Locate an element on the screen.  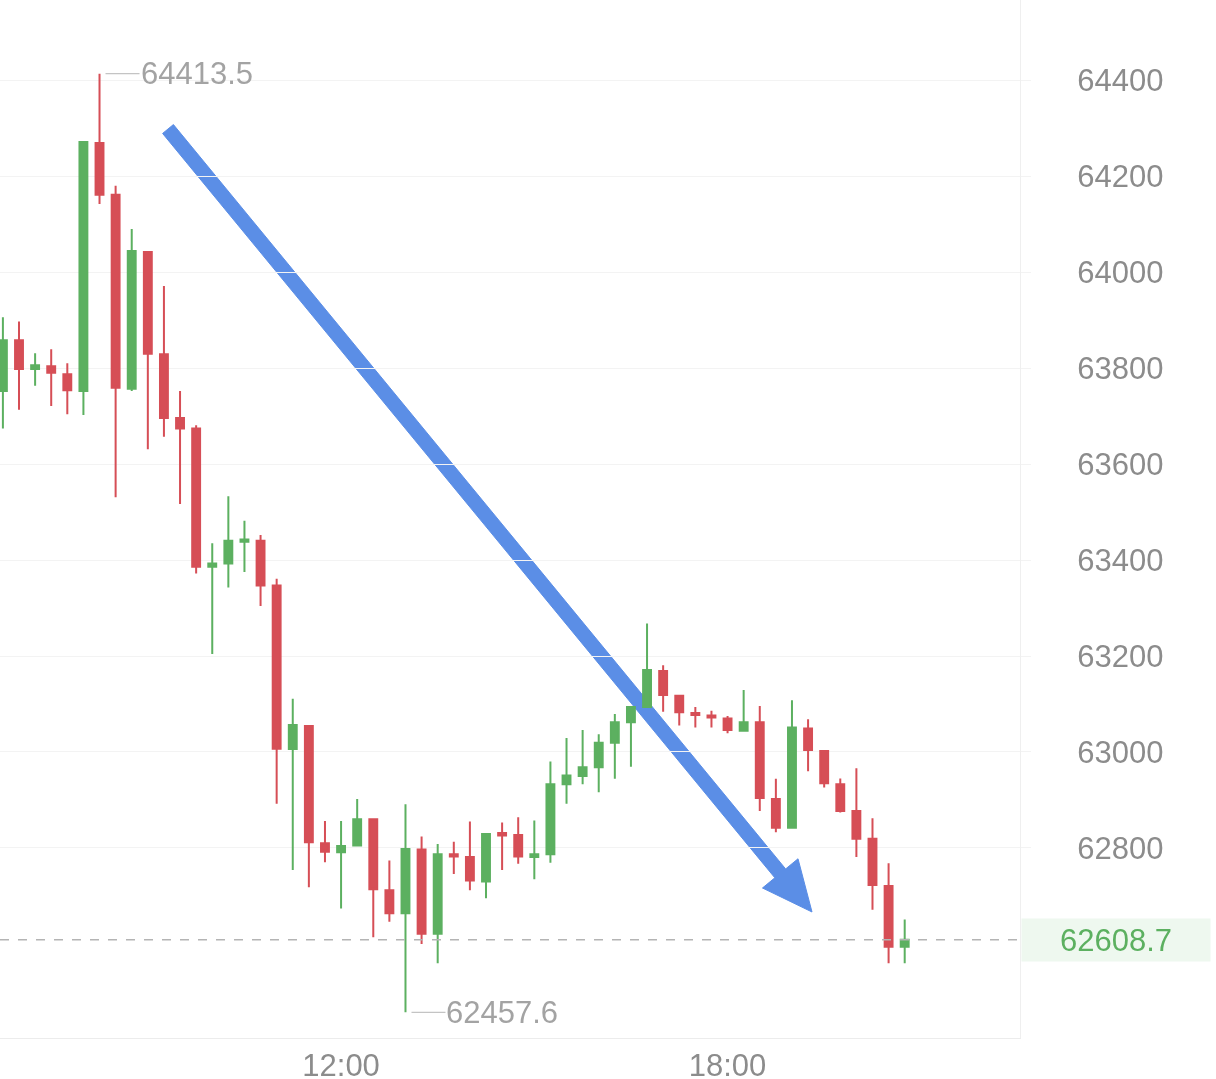
y-tick-label: 63400 is located at coordinates (1120, 560).